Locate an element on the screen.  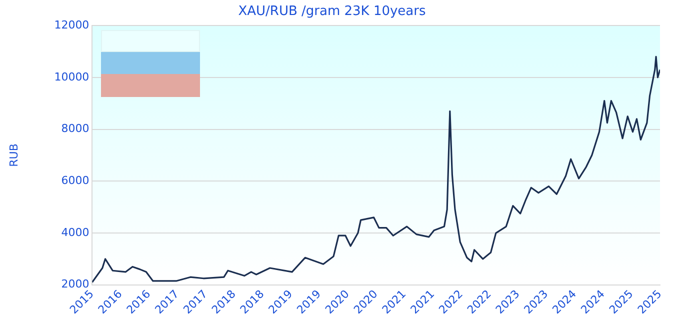
y-tick-label: 12000 is located at coordinates (72, 25).